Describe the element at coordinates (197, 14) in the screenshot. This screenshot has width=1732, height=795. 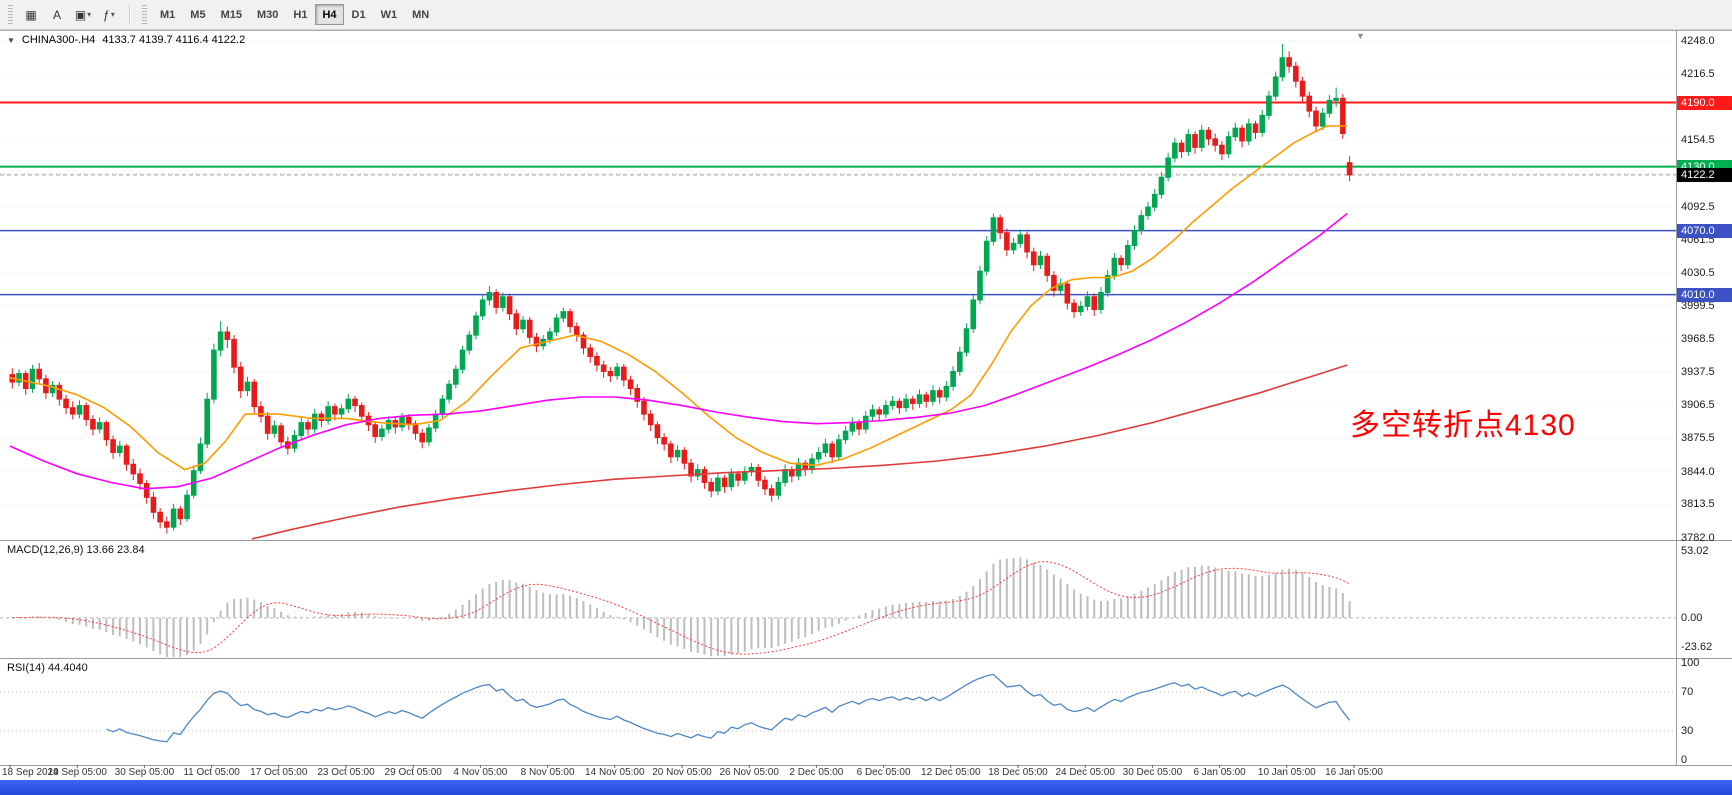
I see `timeframe-button-m5: M5` at that location.